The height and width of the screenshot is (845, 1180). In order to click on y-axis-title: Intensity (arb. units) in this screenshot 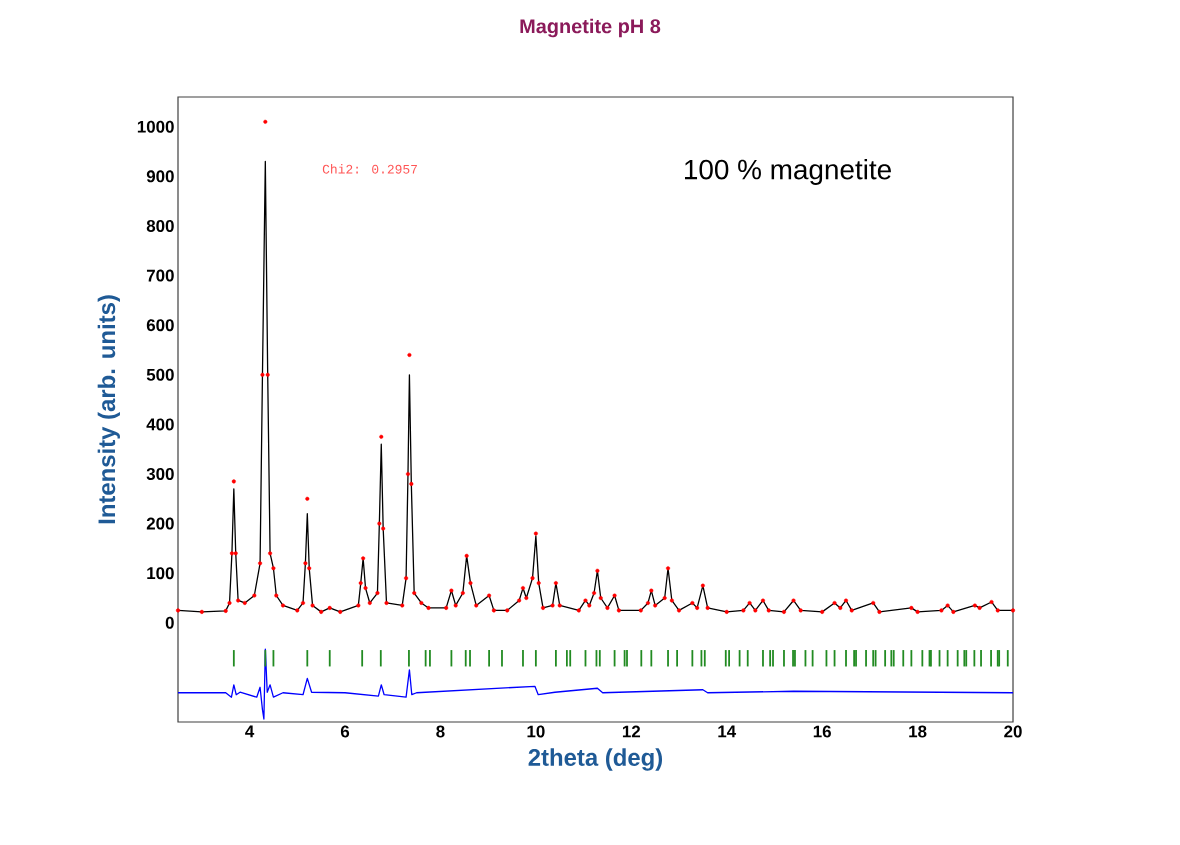, I will do `click(108, 409)`.